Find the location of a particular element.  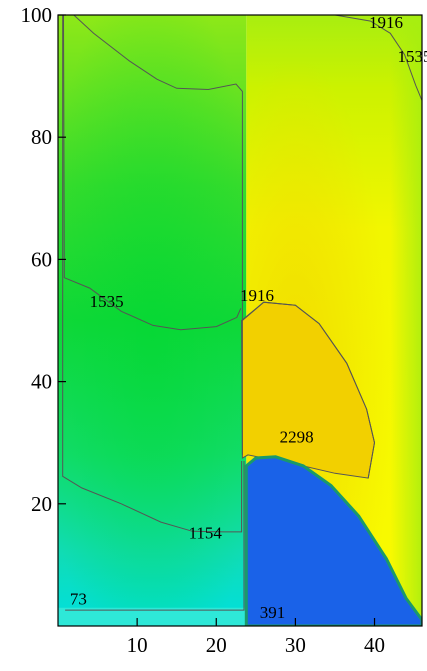

contour-label-1916-6: 1916 is located at coordinates (386, 22).